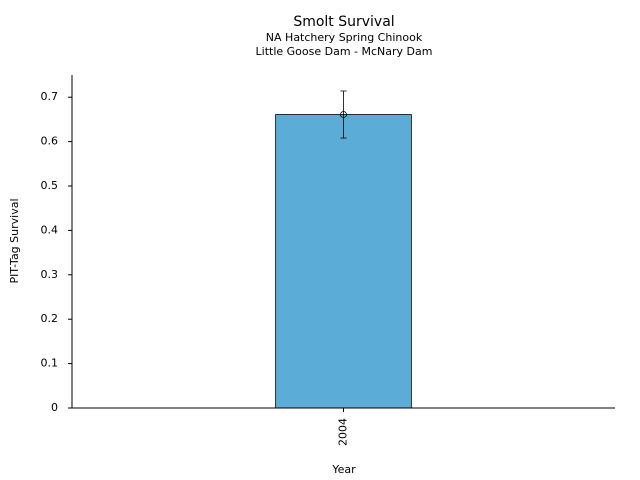 Image resolution: width=640 pixels, height=480 pixels. I want to click on y-axis-label: PIT-Tag Survival, so click(14, 240).